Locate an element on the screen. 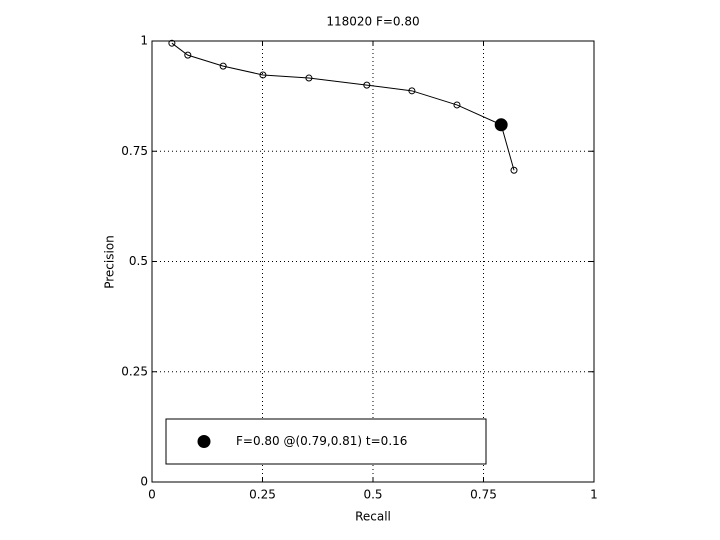 The height and width of the screenshot is (540, 720). x-tick-label: 0.75 is located at coordinates (483, 495).